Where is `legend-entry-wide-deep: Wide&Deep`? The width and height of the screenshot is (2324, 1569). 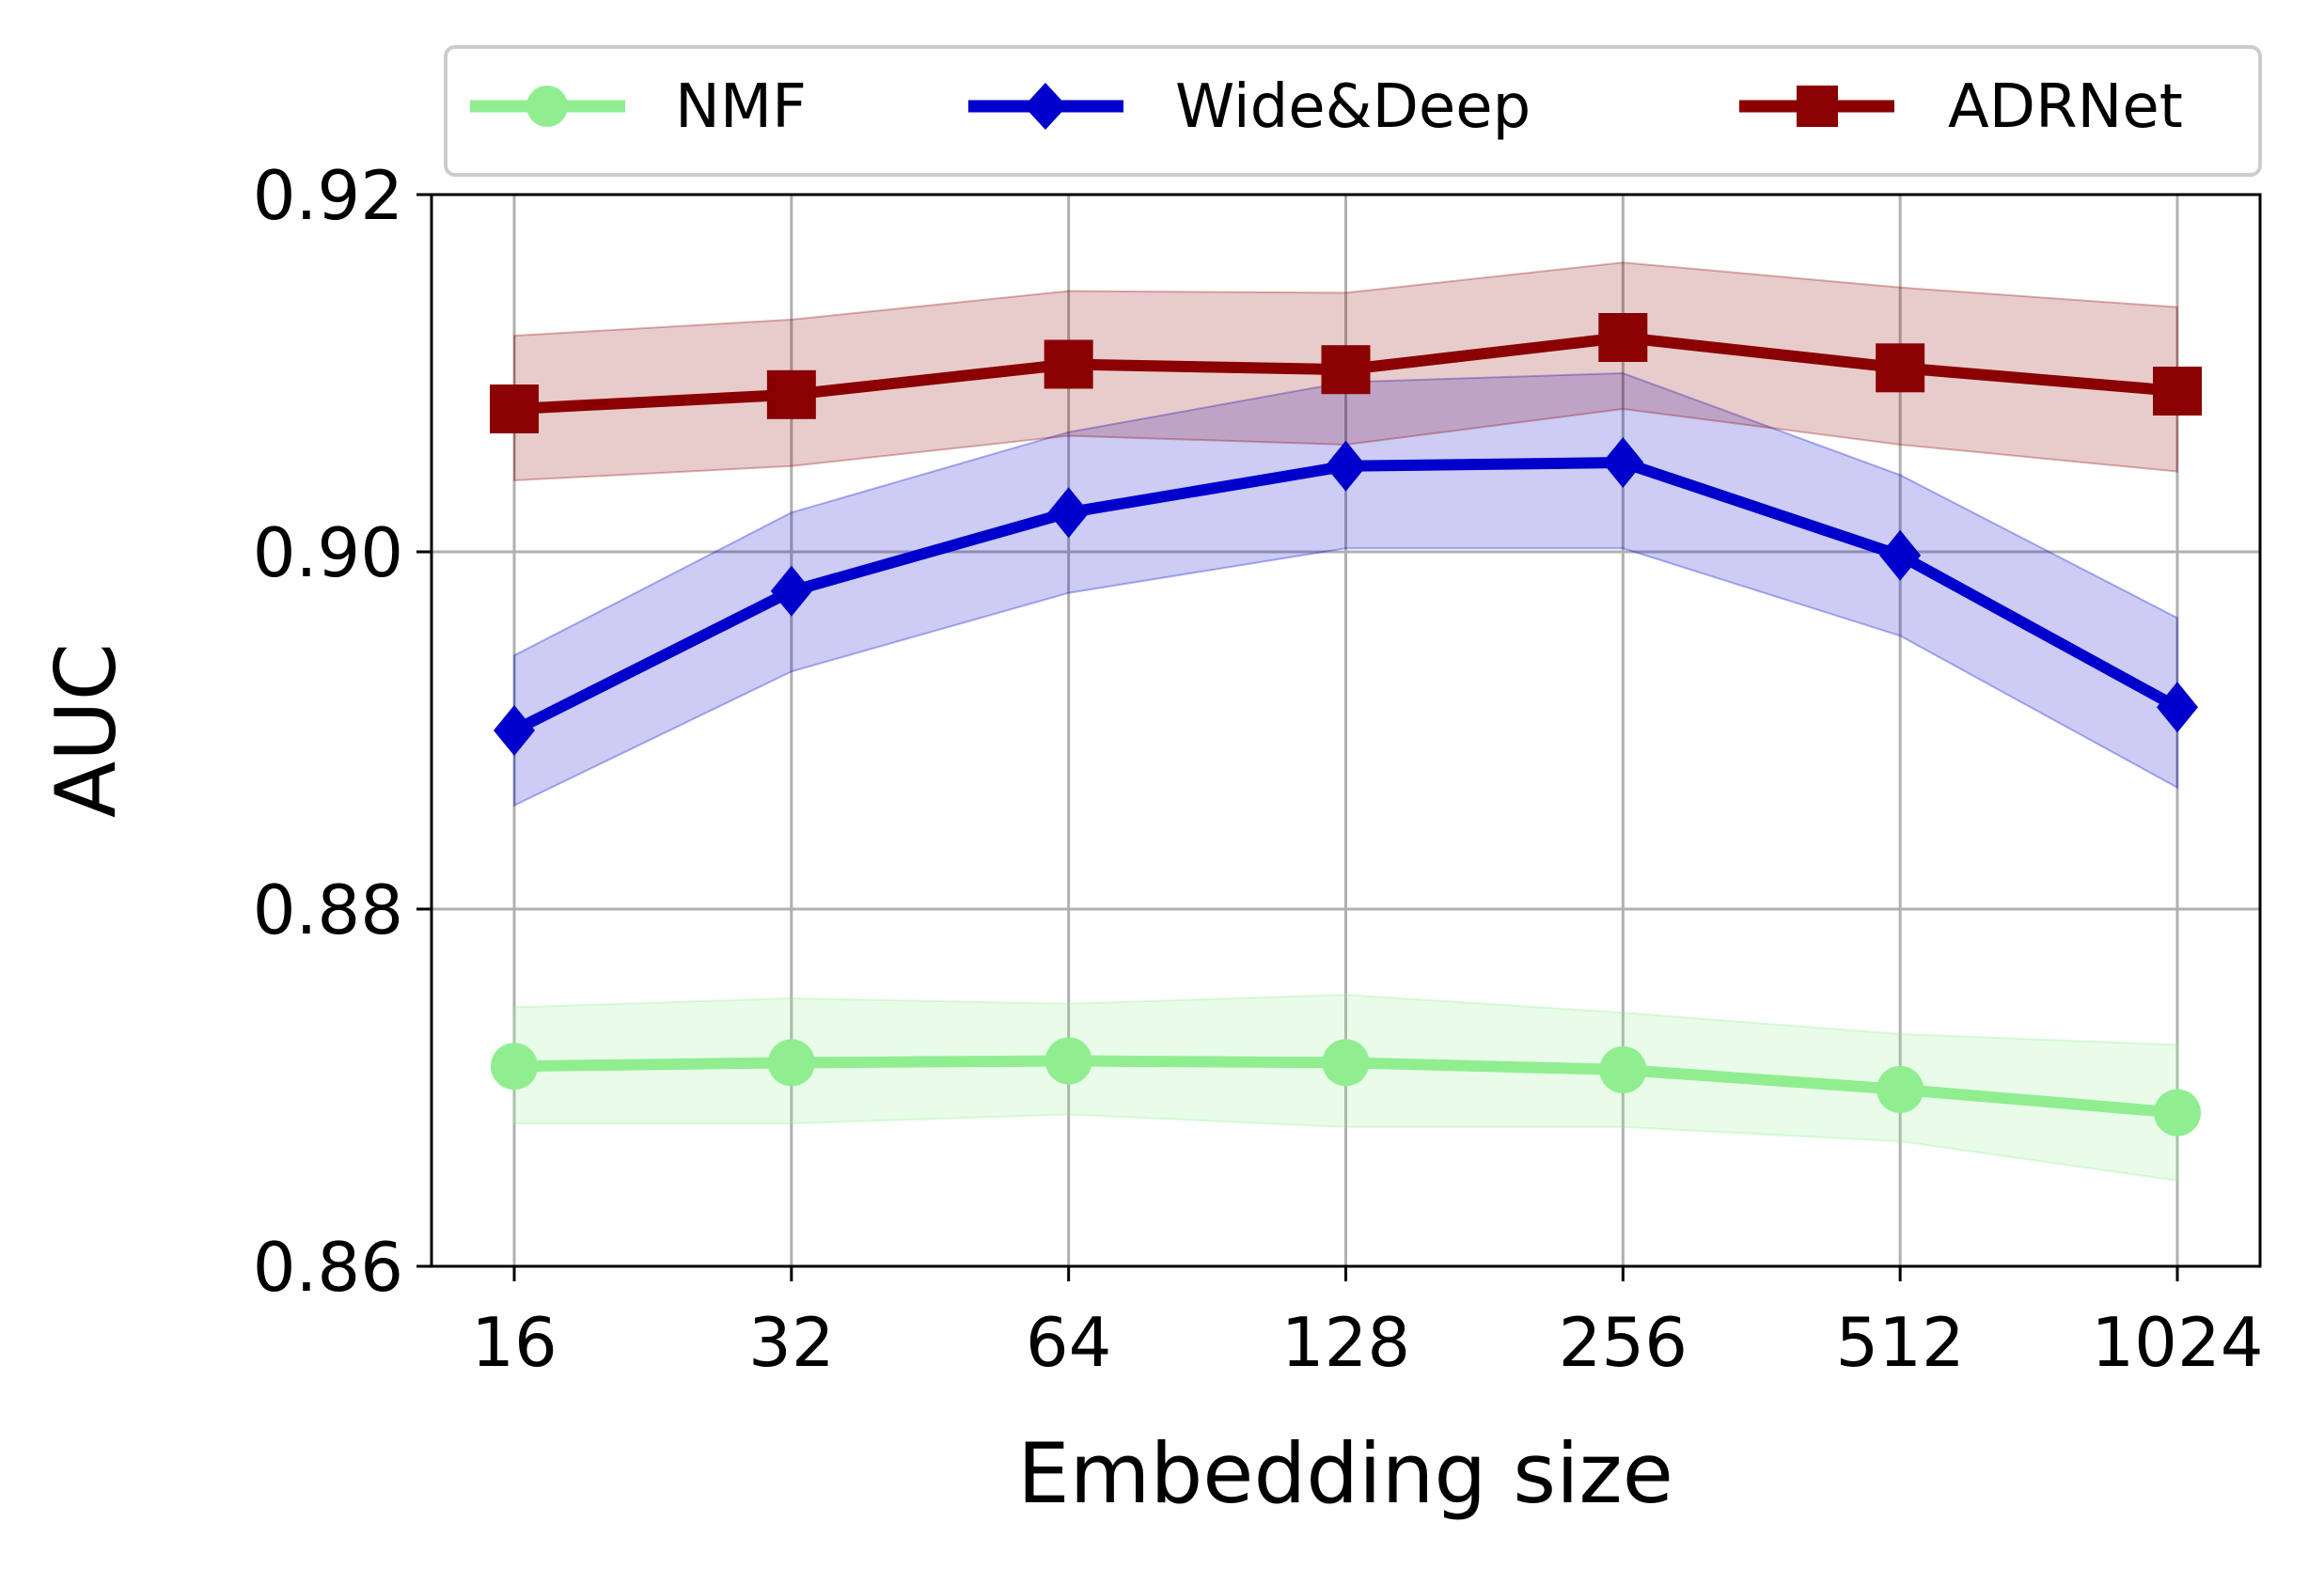
legend-entry-wide-deep: Wide&Deep is located at coordinates (1249, 107).